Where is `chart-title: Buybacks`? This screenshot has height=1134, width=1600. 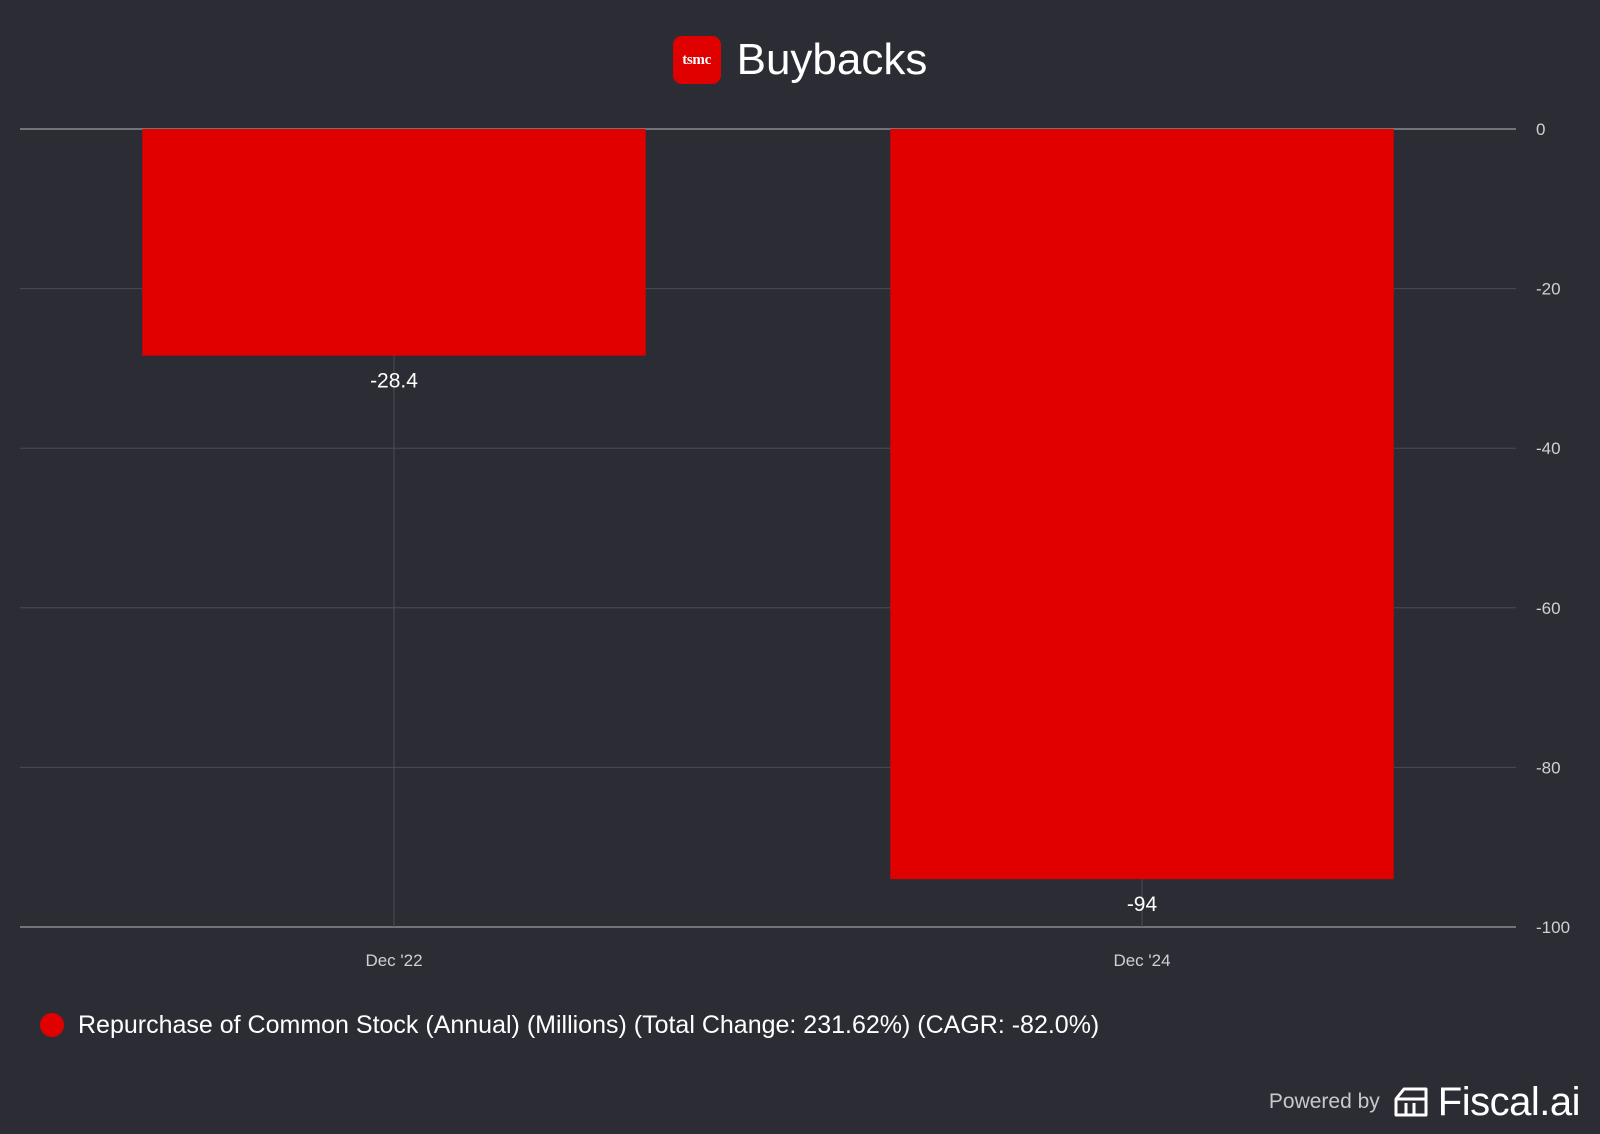 chart-title: Buybacks is located at coordinates (832, 59).